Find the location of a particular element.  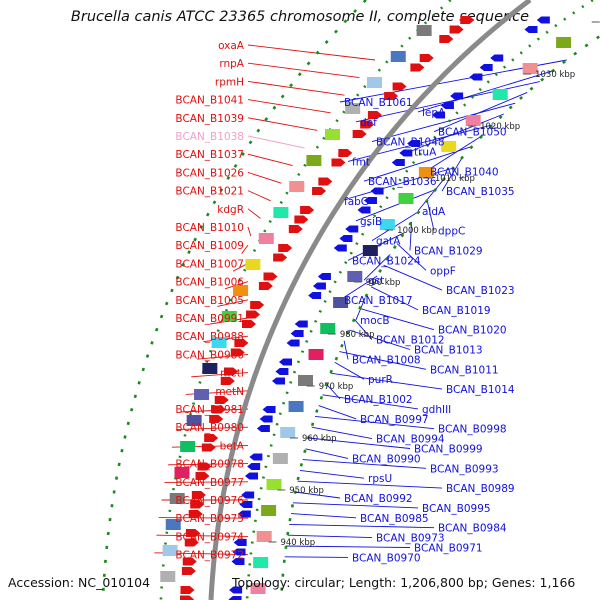

right-gene-label: BCAN_B0994 is located at coordinates (410, 440).